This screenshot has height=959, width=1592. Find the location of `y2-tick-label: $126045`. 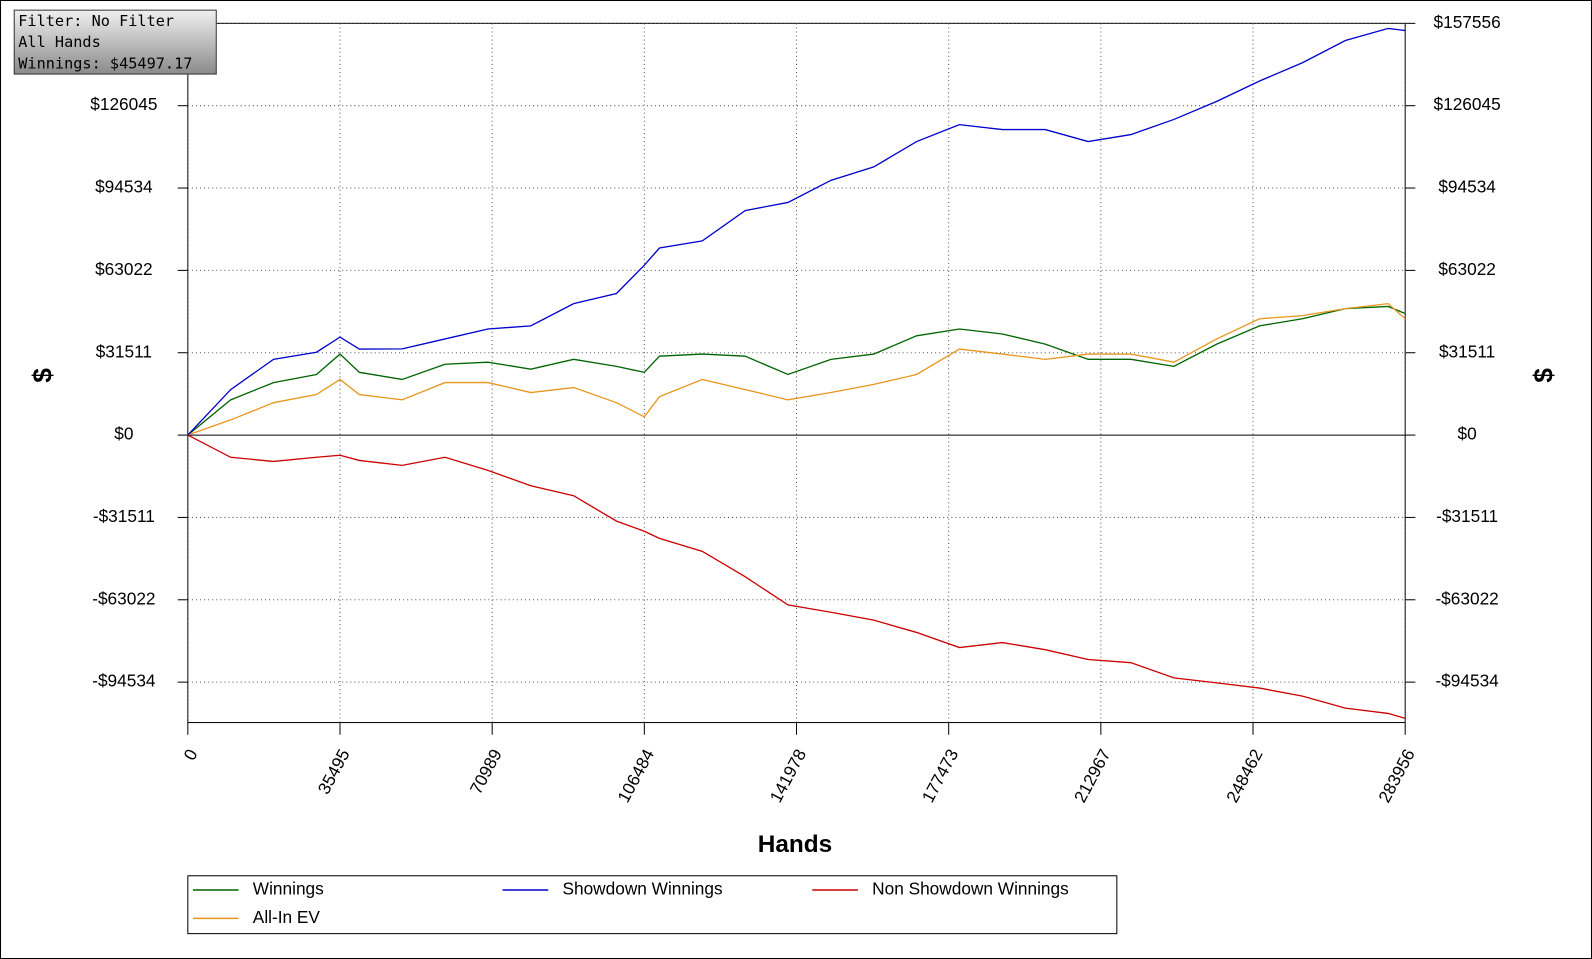

y2-tick-label: $126045 is located at coordinates (1467, 104).